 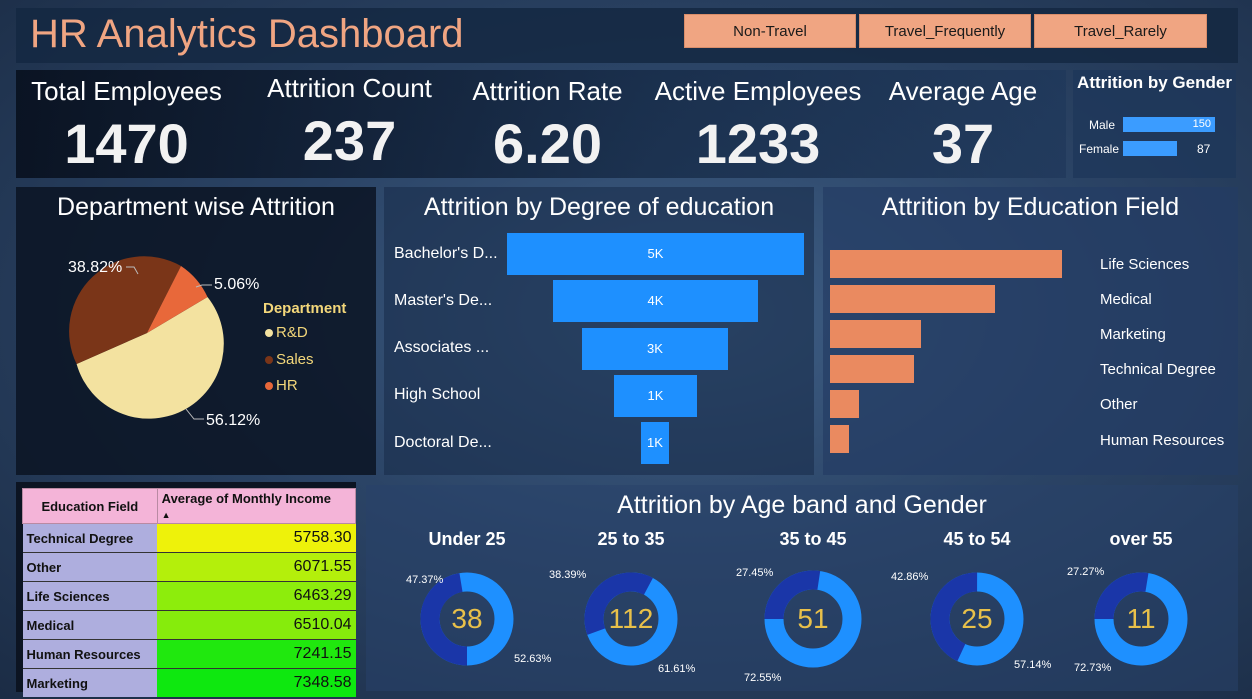 I want to click on field-bar-other, so click(x=844, y=404).